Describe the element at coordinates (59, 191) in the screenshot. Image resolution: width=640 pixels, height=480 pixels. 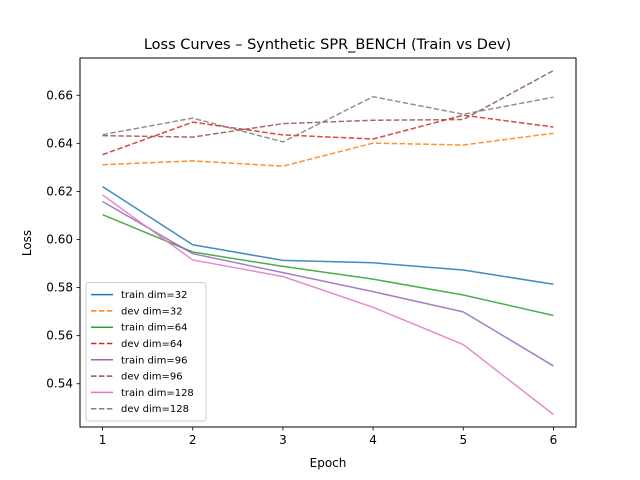
I see `y-tick-label: 0.62` at that location.